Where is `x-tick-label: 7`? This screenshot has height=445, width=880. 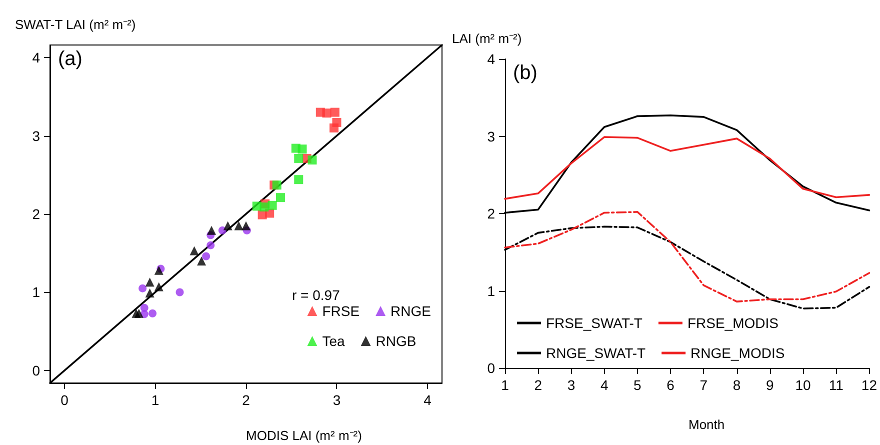
x-tick-label: 7 is located at coordinates (704, 385).